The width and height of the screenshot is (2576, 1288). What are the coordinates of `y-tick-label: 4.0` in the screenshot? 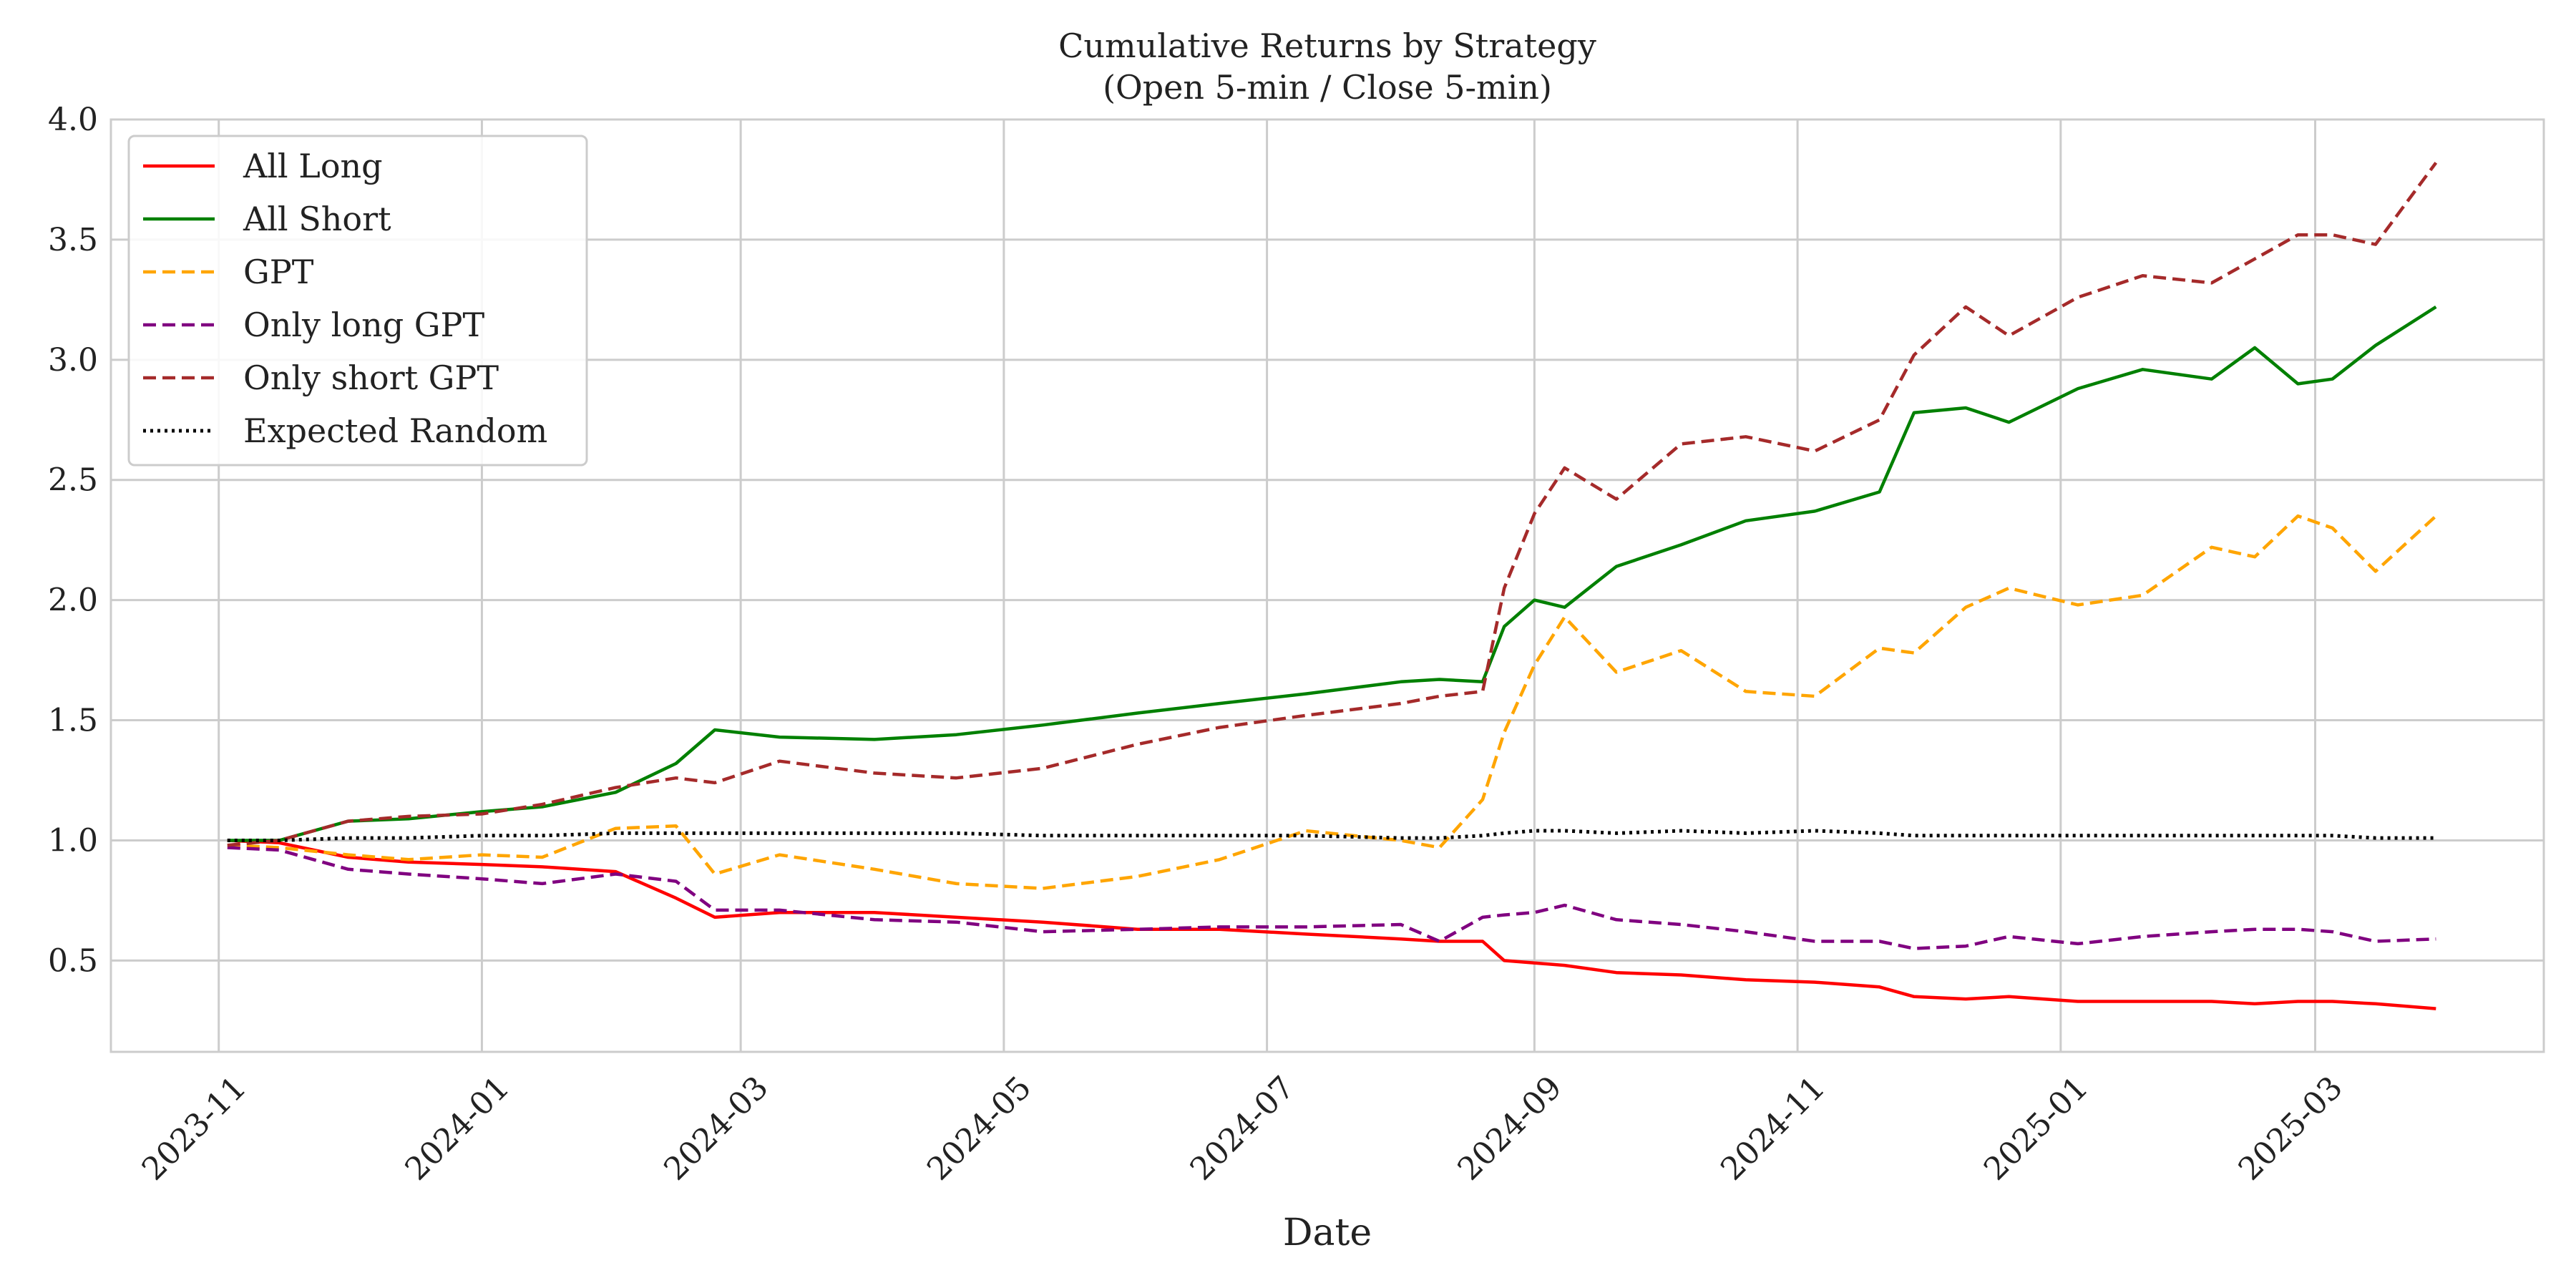 It's located at (73, 120).